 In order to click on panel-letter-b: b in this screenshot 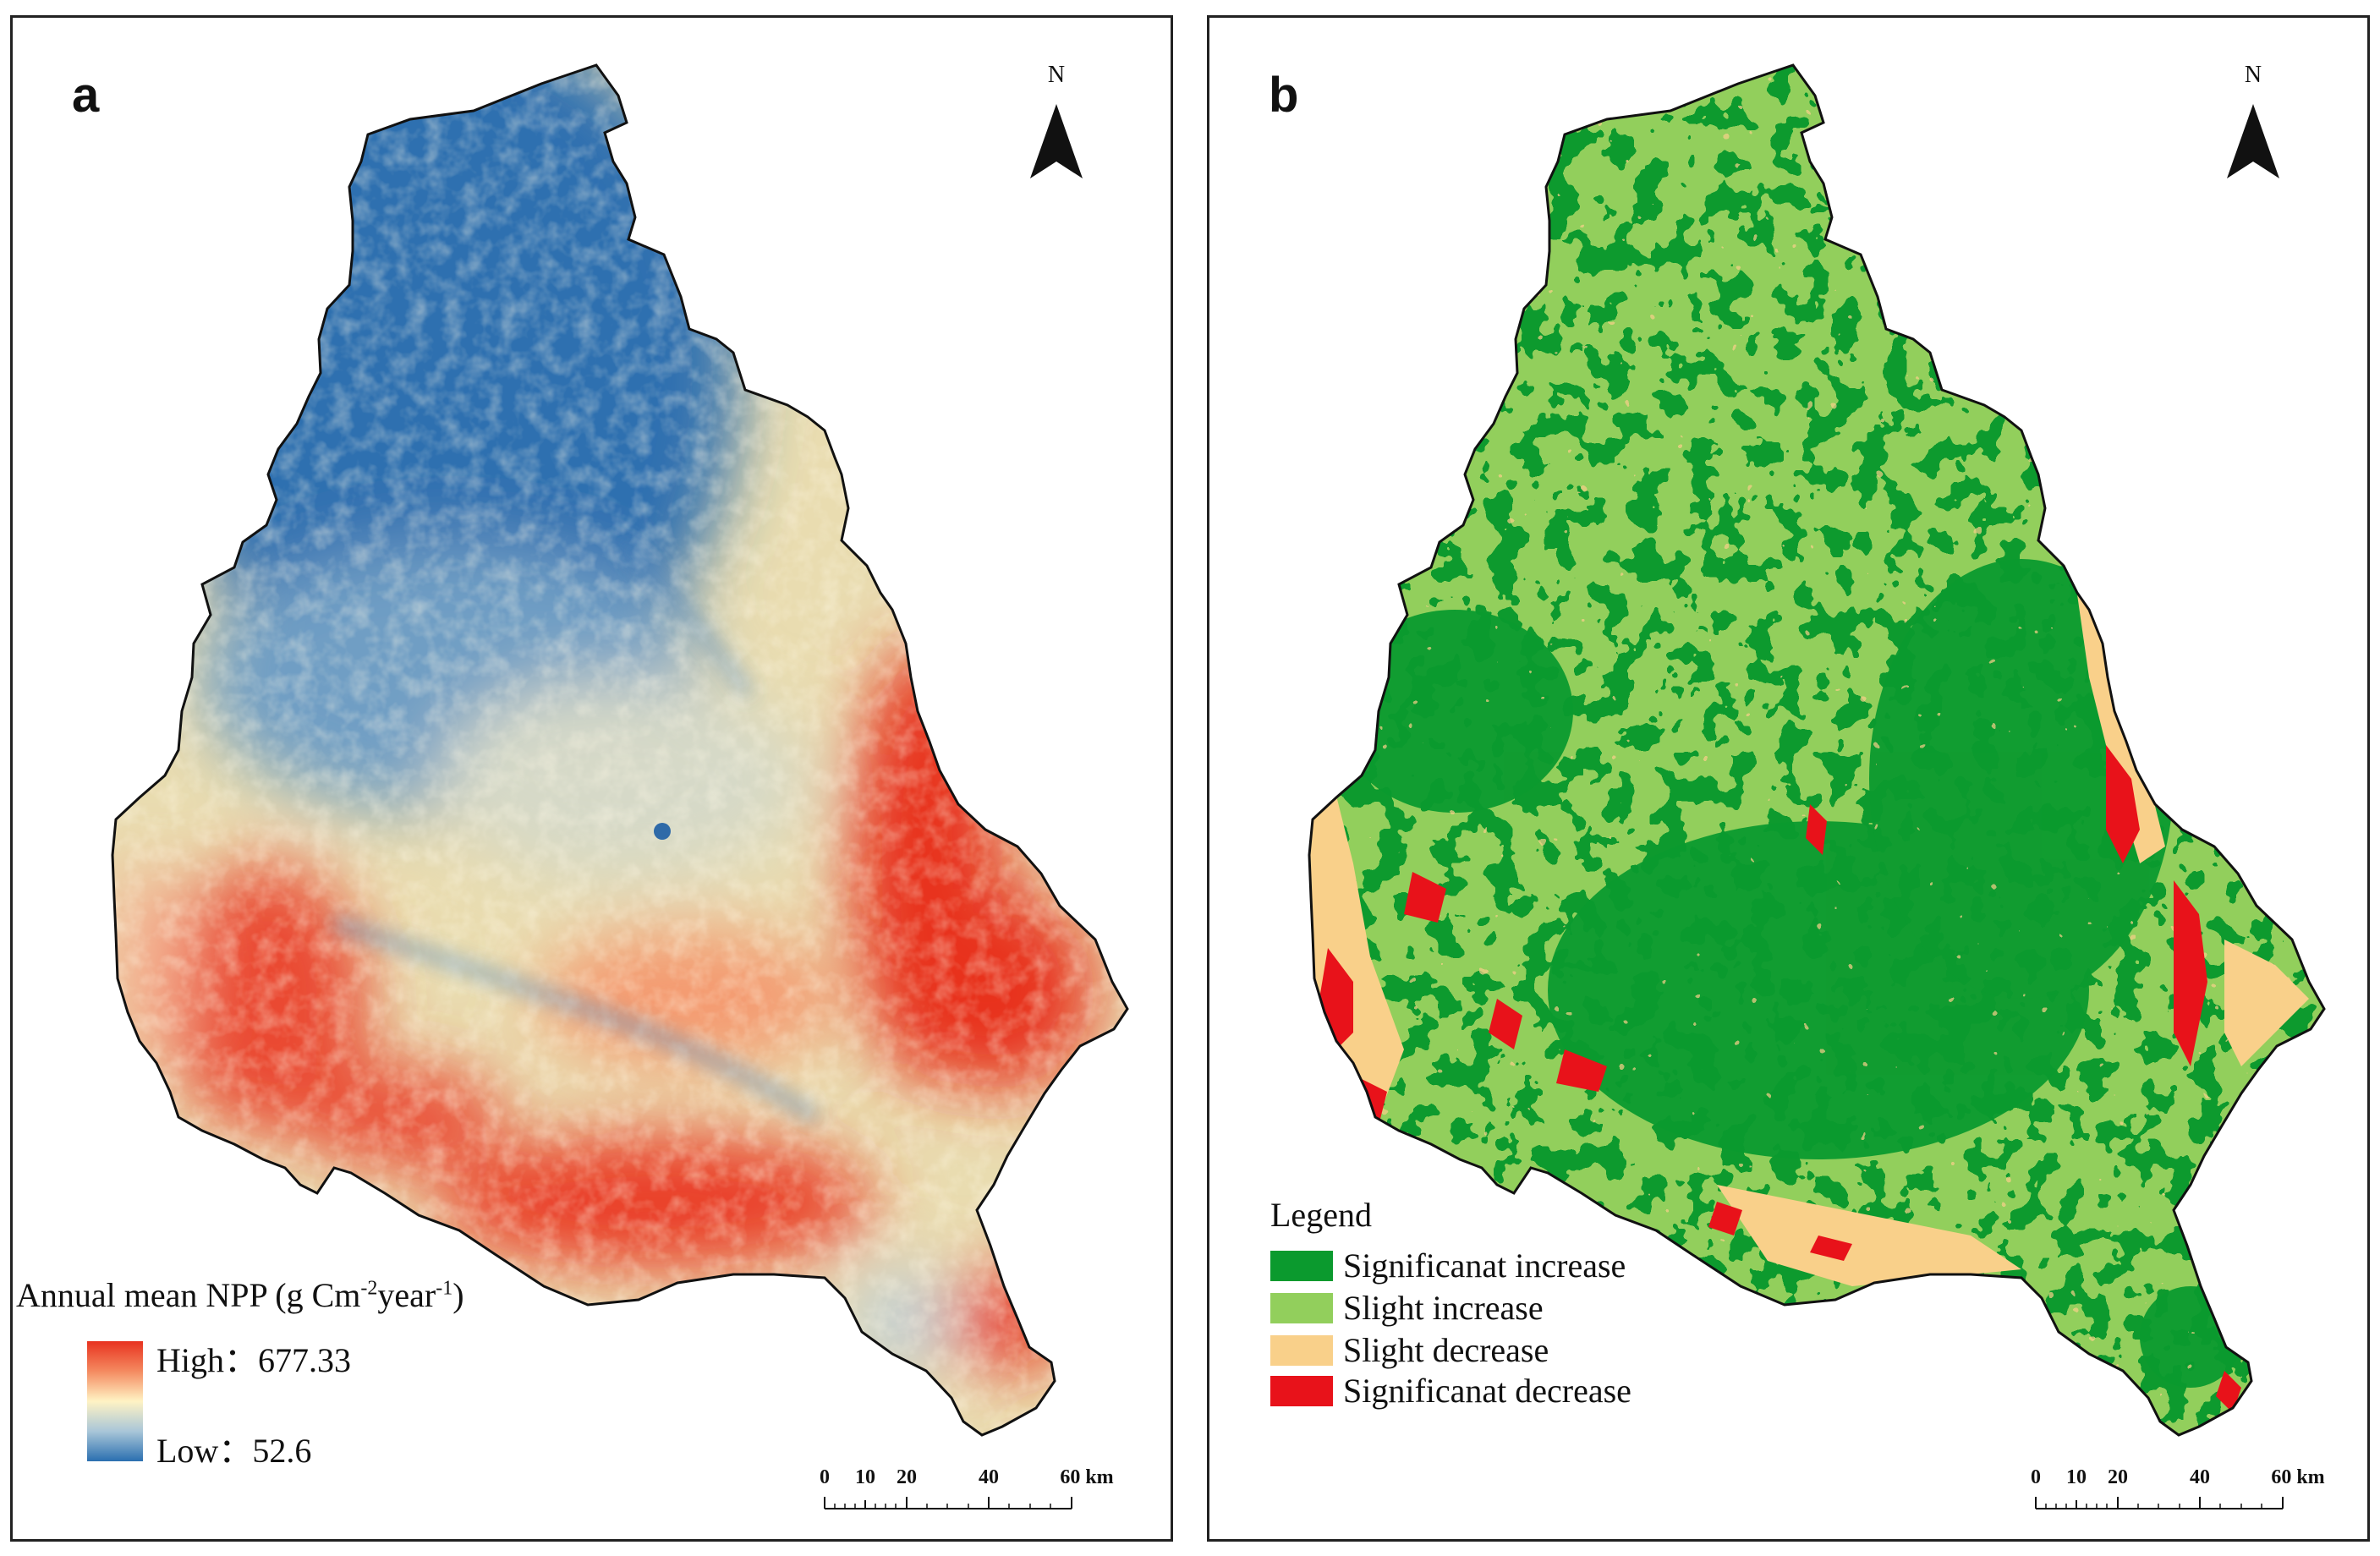, I will do `click(1284, 95)`.